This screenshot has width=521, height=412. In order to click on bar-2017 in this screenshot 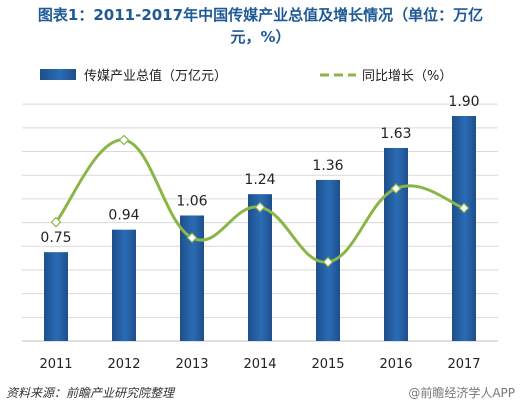, I will do `click(464, 228)`.